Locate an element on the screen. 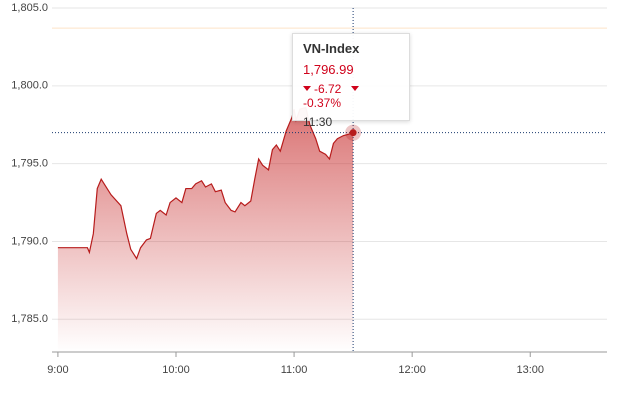 The height and width of the screenshot is (417, 621). tooltip-value: 1,796.99 is located at coordinates (328, 69).